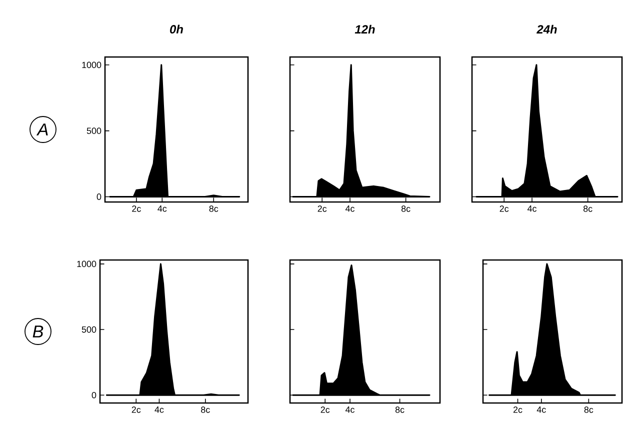 The height and width of the screenshot is (427, 629). Describe the element at coordinates (42, 130) in the screenshot. I see `text: A` at that location.